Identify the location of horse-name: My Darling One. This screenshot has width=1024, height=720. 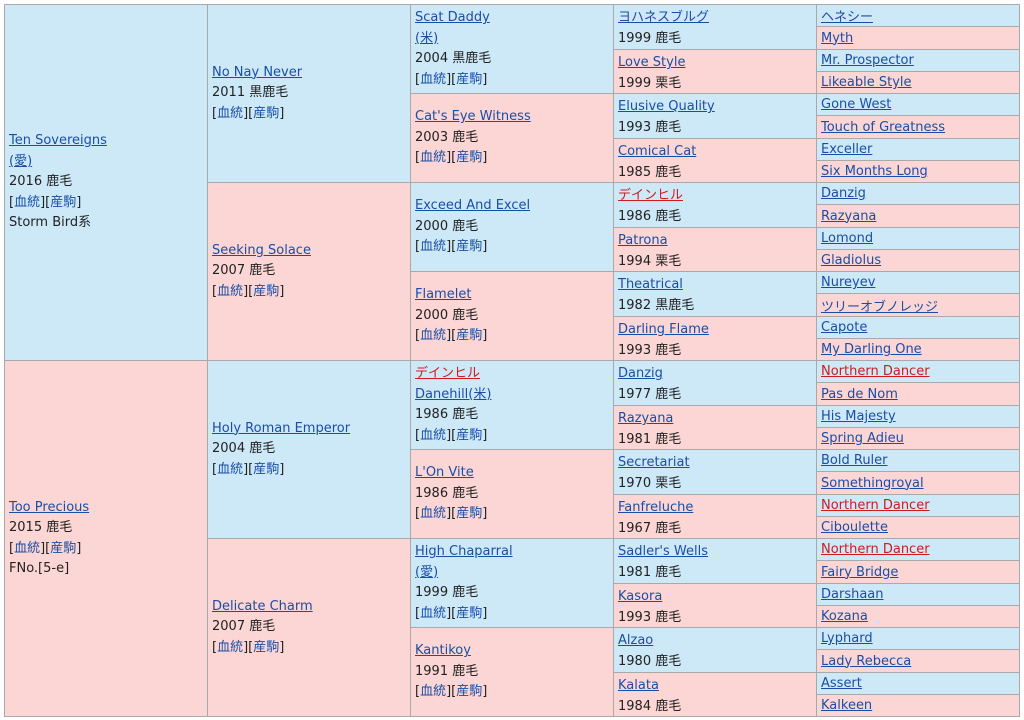
(871, 349).